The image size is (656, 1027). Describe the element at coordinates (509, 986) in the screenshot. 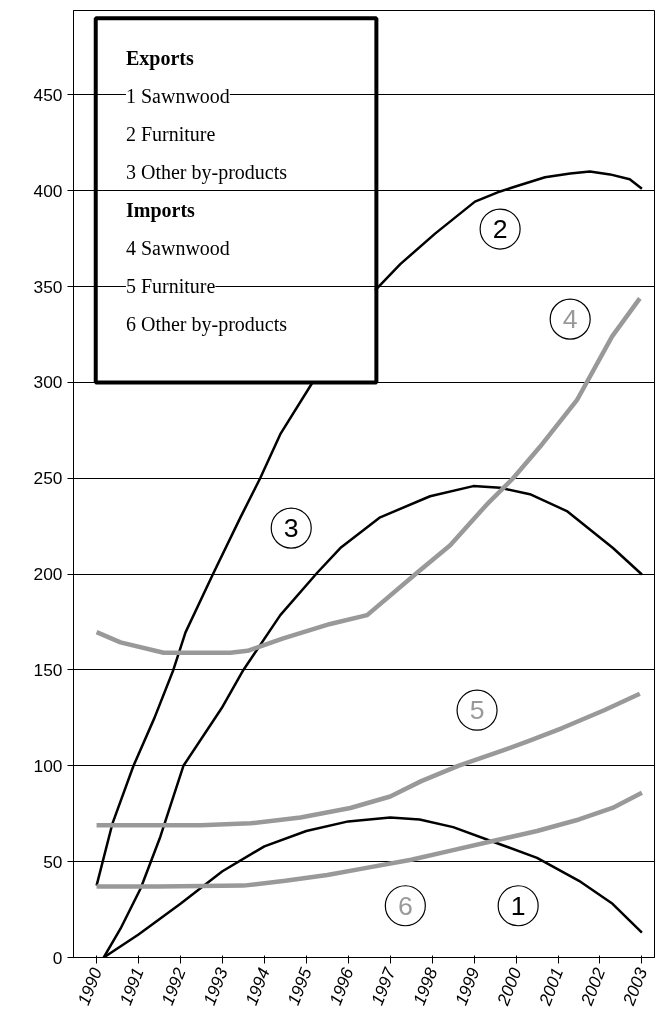

I see `x-tick-label: 2000` at that location.